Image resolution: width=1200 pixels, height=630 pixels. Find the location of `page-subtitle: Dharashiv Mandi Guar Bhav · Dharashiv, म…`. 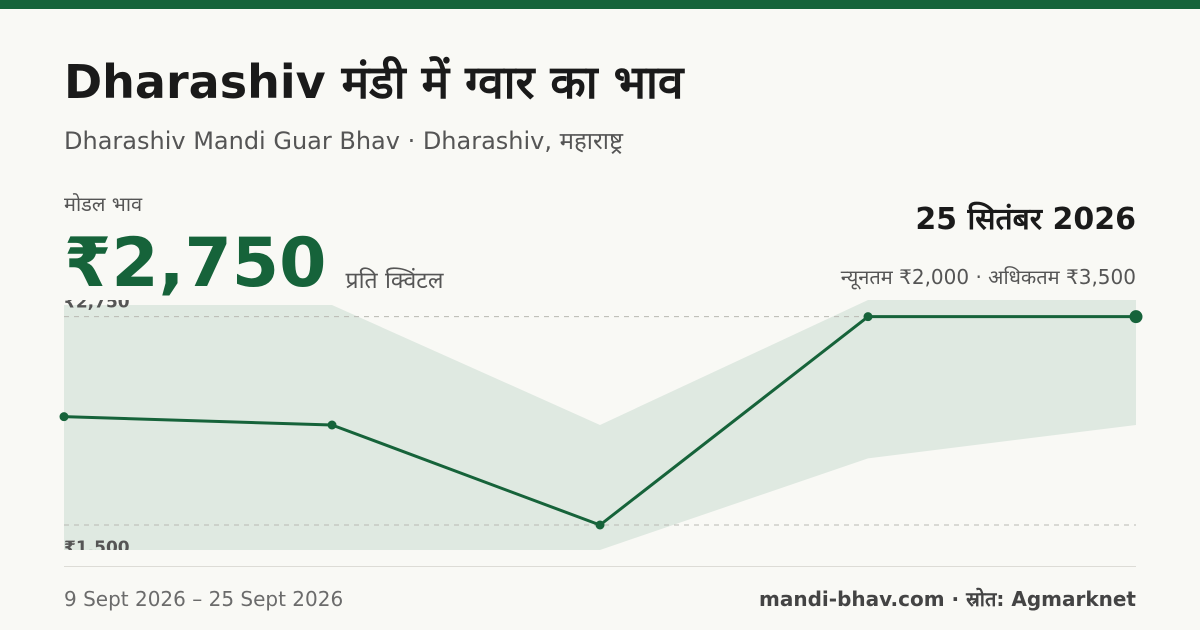

page-subtitle: Dharashiv Mandi Guar Bhav · Dharashiv, म… is located at coordinates (344, 141).